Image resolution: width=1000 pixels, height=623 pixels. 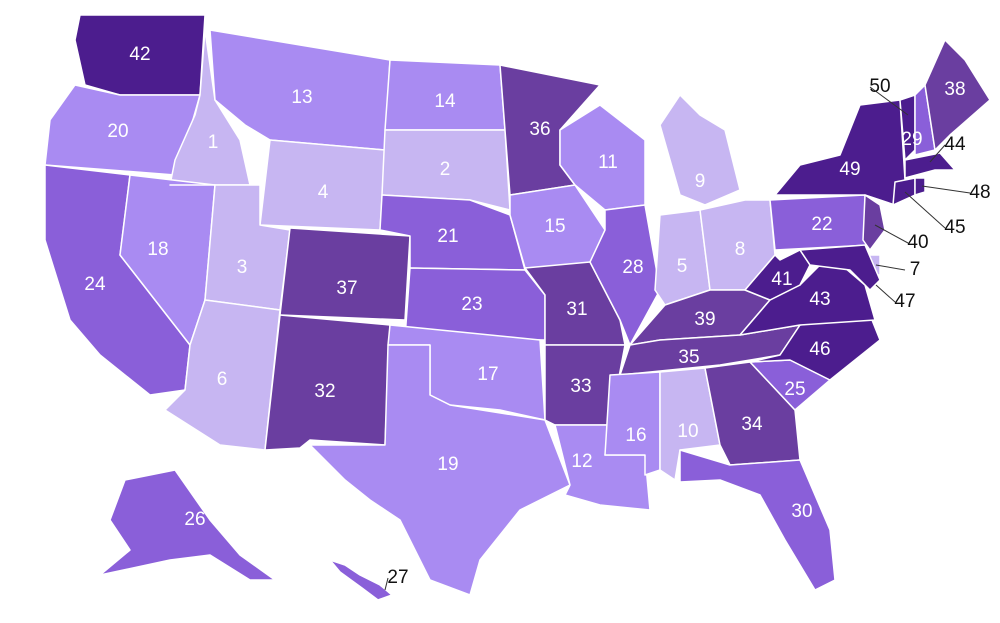 I want to click on state-label: 31, so click(x=576, y=309).